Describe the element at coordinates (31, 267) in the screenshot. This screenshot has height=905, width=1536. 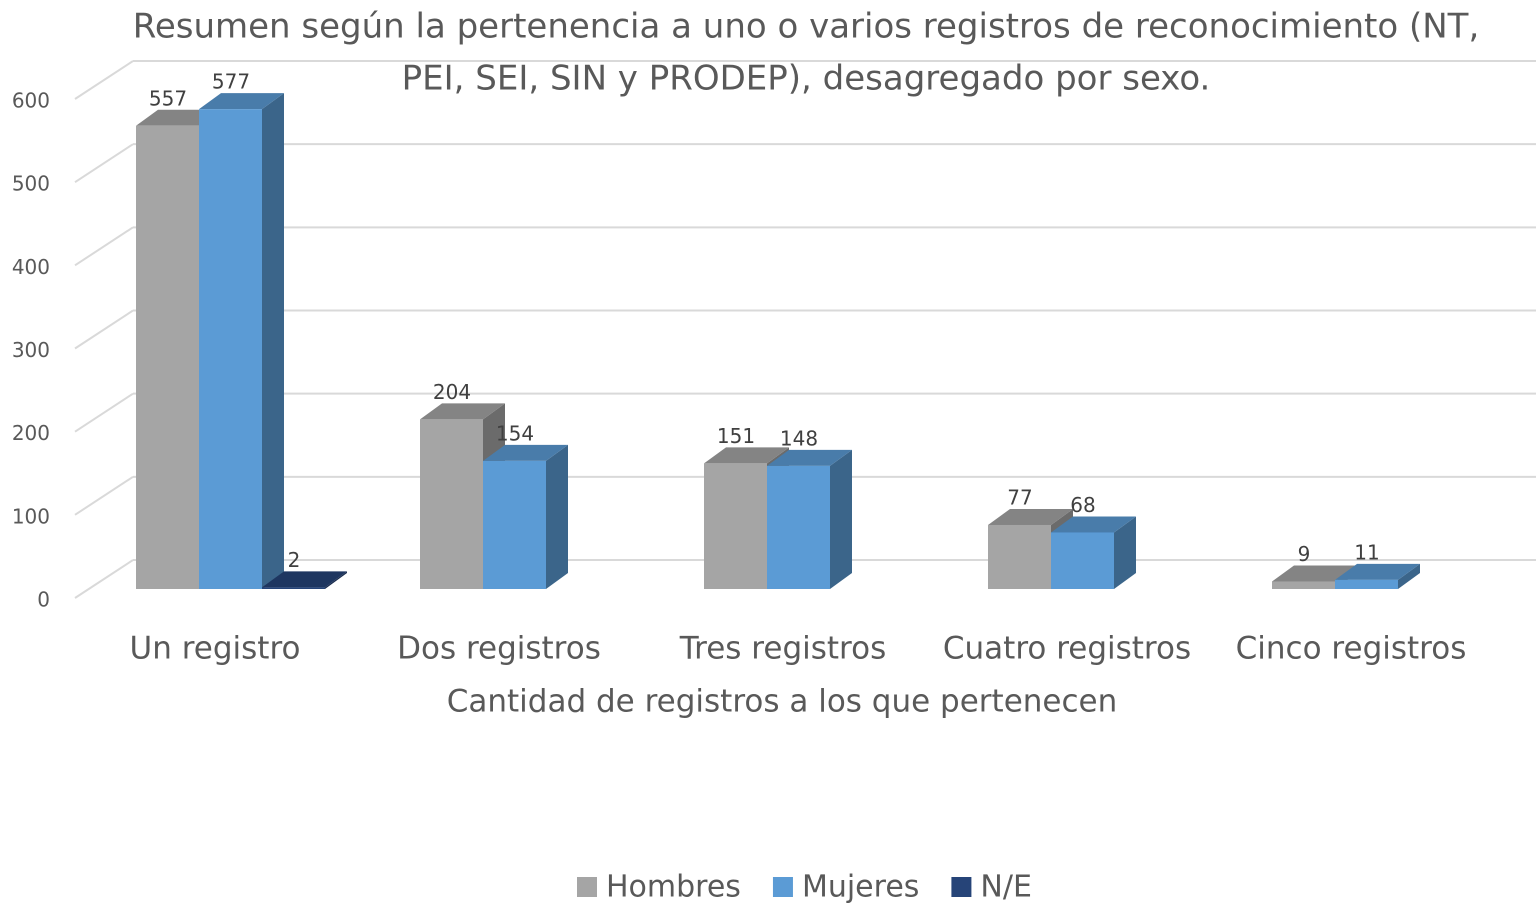
I see `y-tick-label: 400` at that location.